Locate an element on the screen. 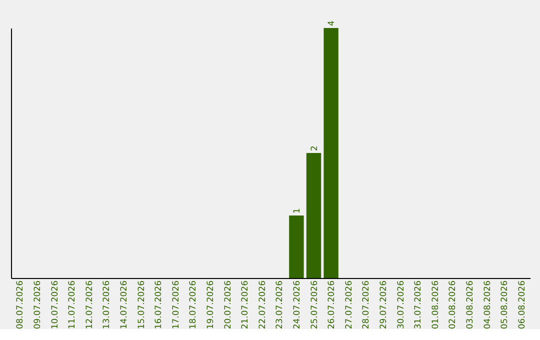 This screenshot has width=540, height=340. x-tick-label: 26.07.2026 is located at coordinates (332, 305).